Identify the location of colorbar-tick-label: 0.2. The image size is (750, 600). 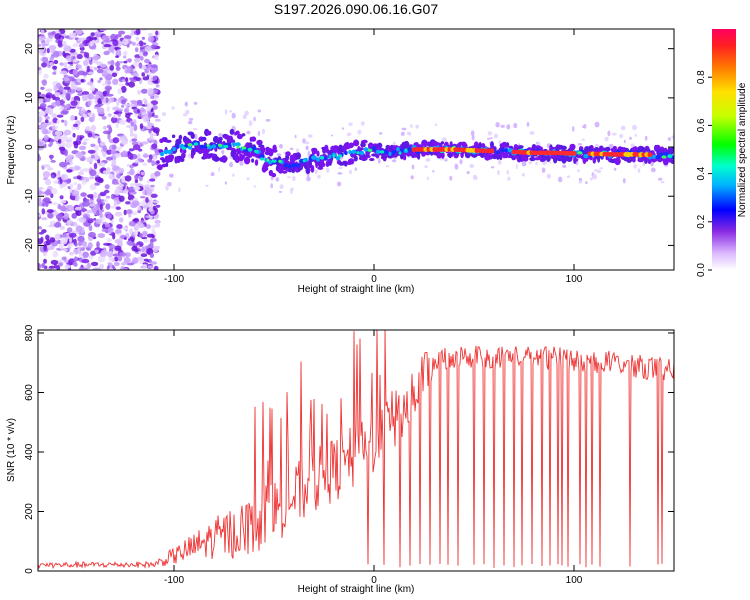
(701, 221).